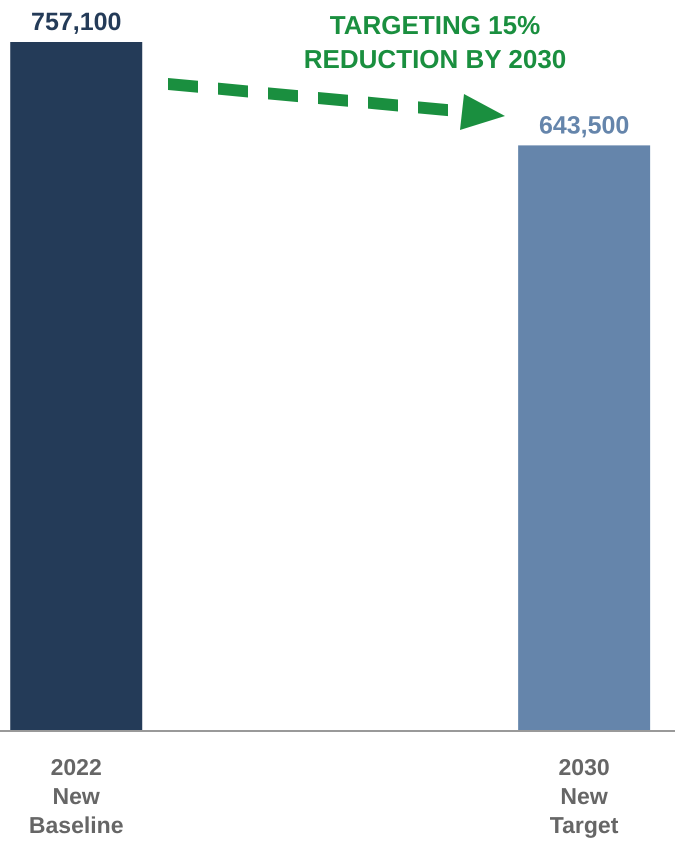 The image size is (675, 849). I want to click on x-tick-label: 2030 New Target, so click(584, 796).